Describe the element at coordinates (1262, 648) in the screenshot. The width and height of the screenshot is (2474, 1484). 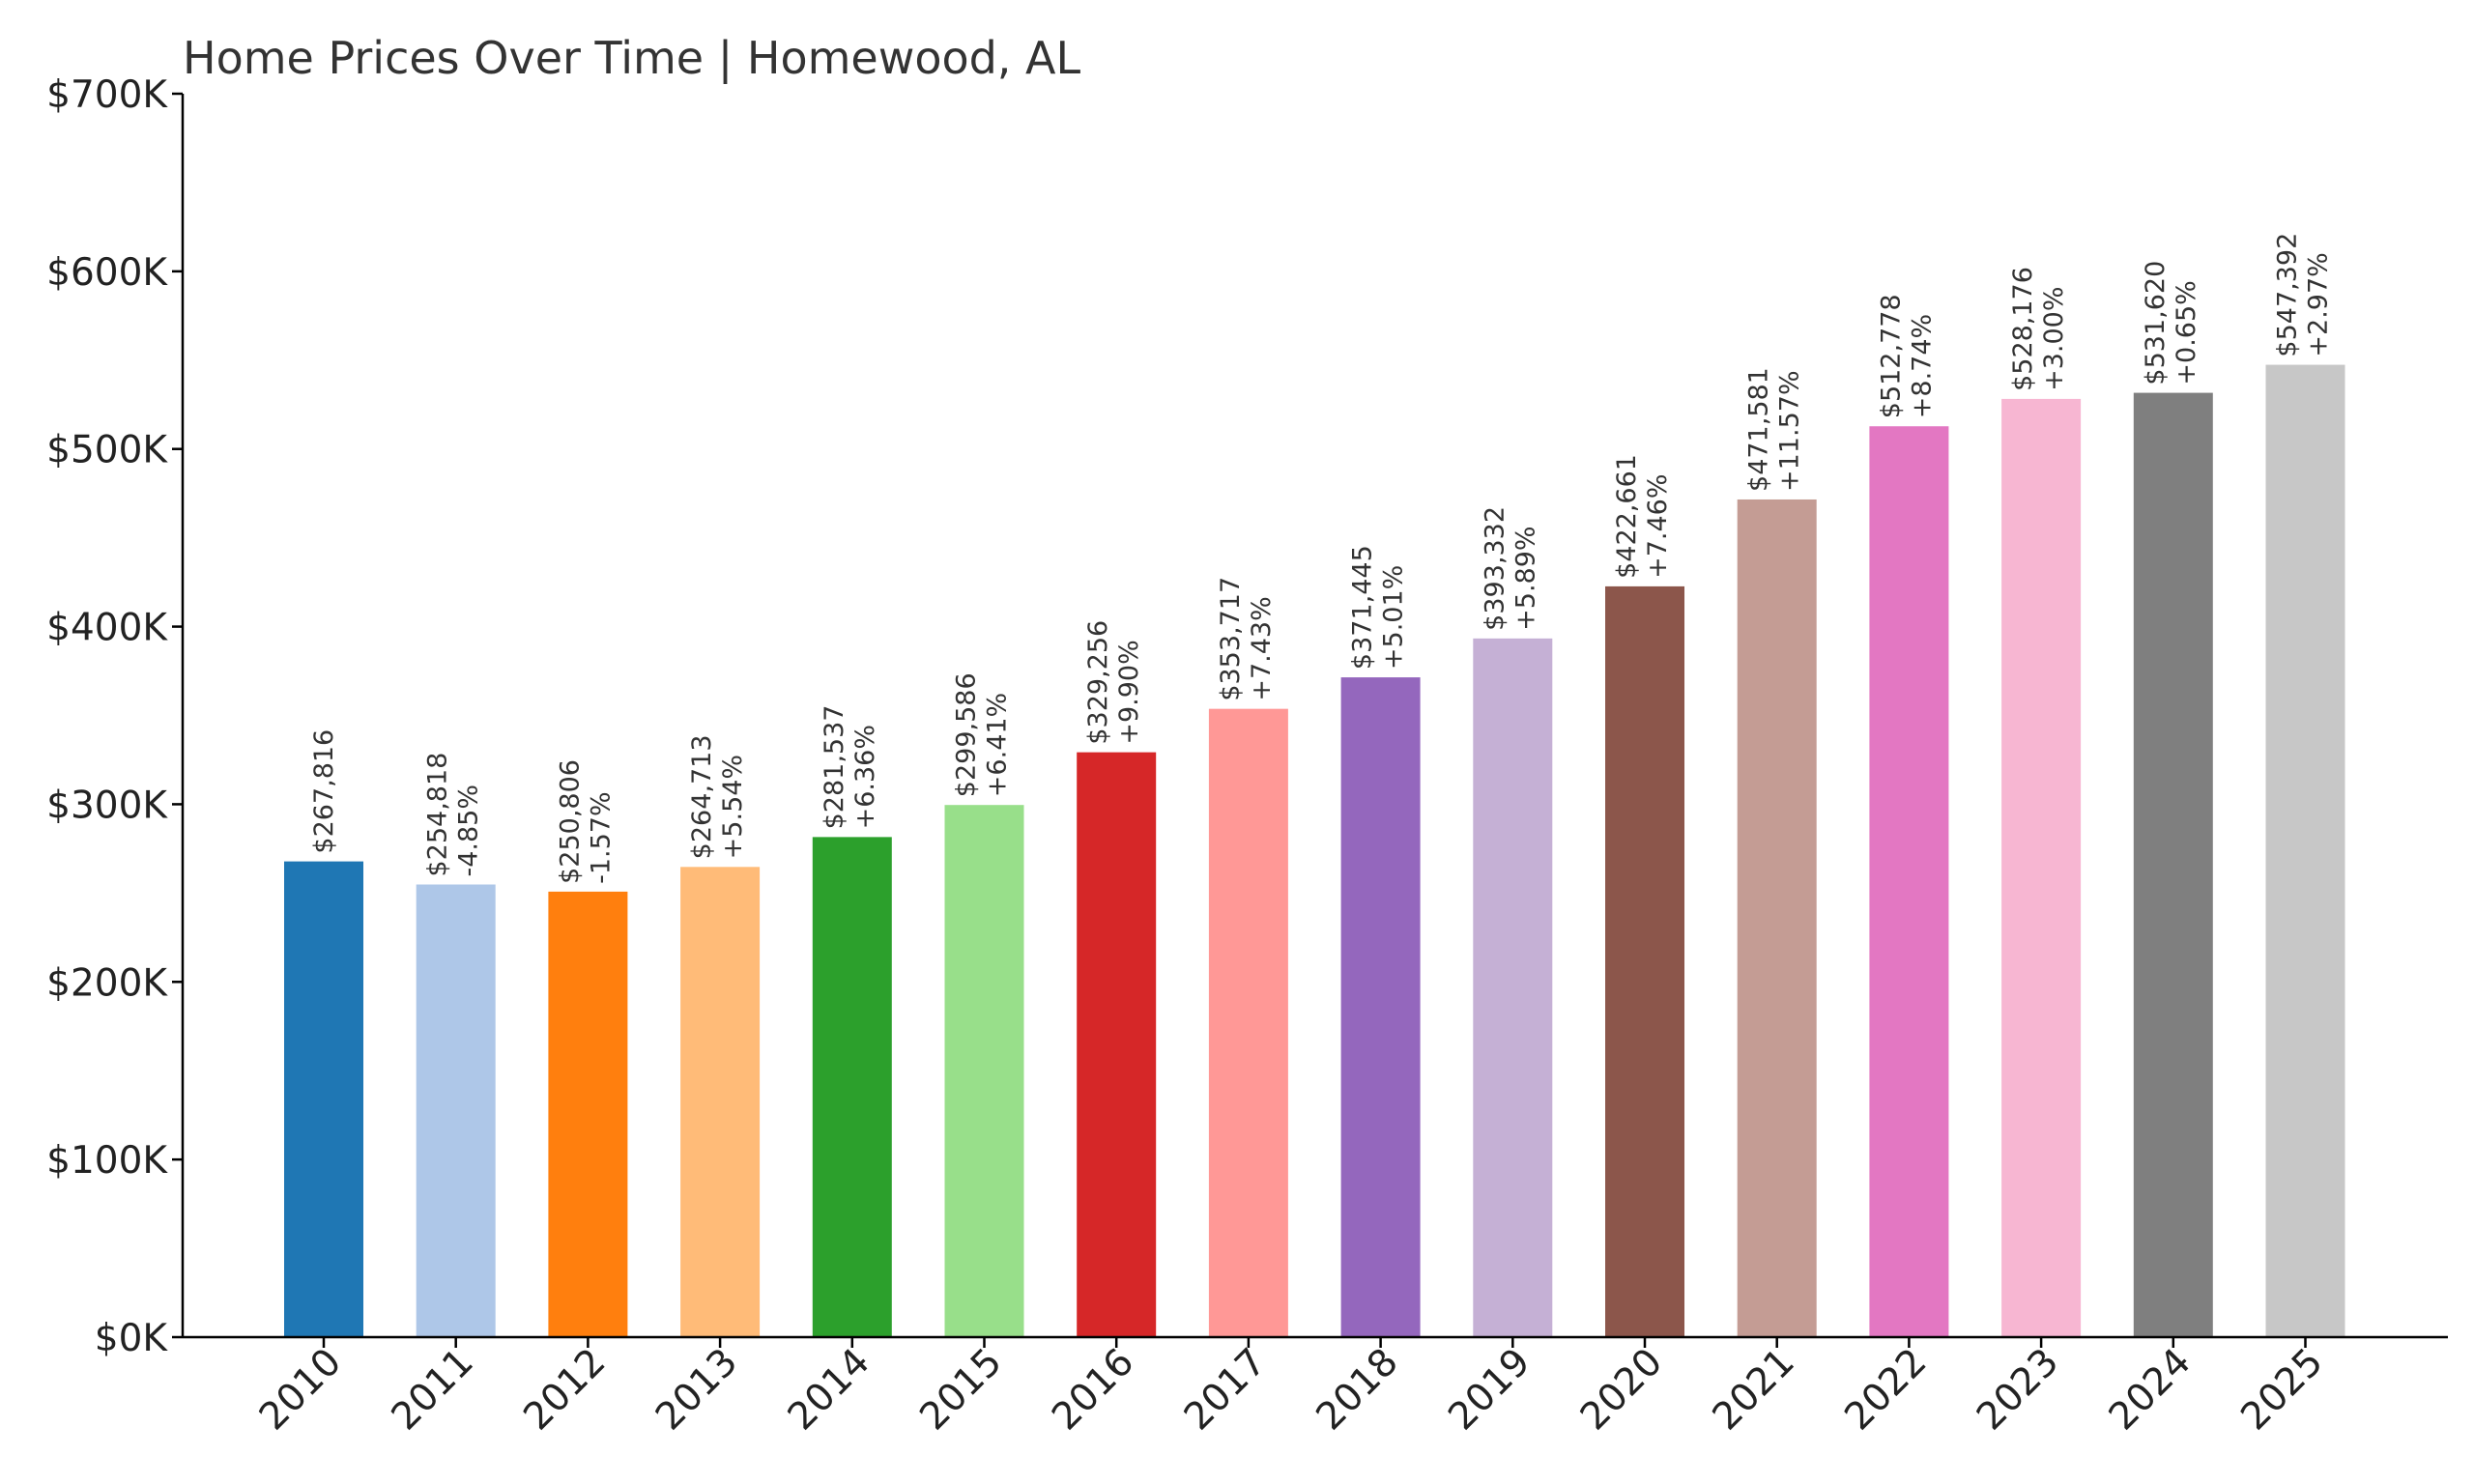
I see `bar-change-label: +7.43%` at that location.